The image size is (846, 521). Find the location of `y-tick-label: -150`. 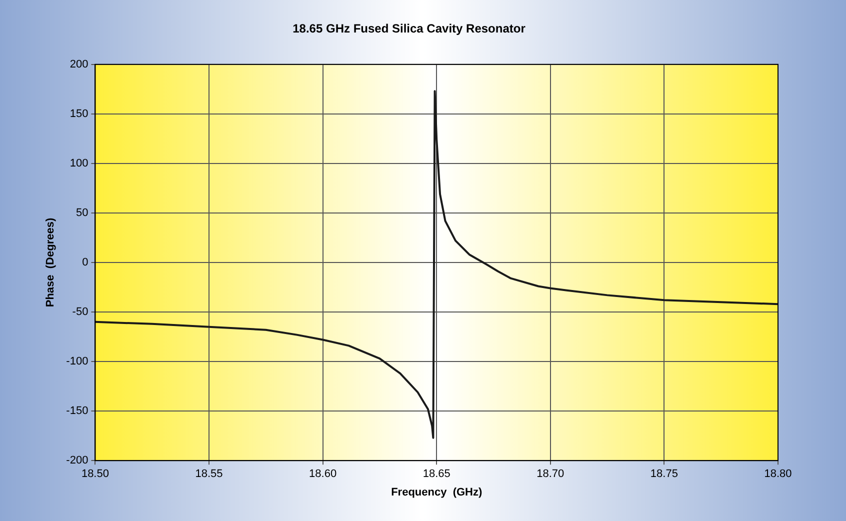

y-tick-label: -150 is located at coordinates (77, 411).